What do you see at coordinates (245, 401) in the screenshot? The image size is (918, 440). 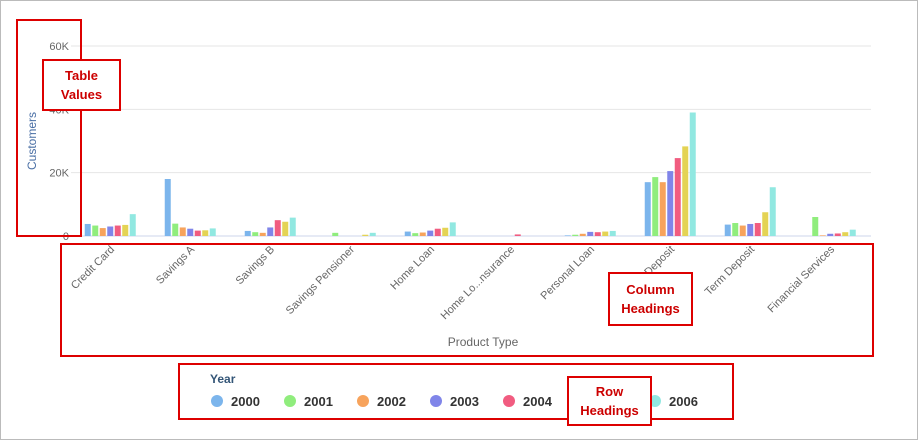 I see `legend-label: 2000` at bounding box center [245, 401].